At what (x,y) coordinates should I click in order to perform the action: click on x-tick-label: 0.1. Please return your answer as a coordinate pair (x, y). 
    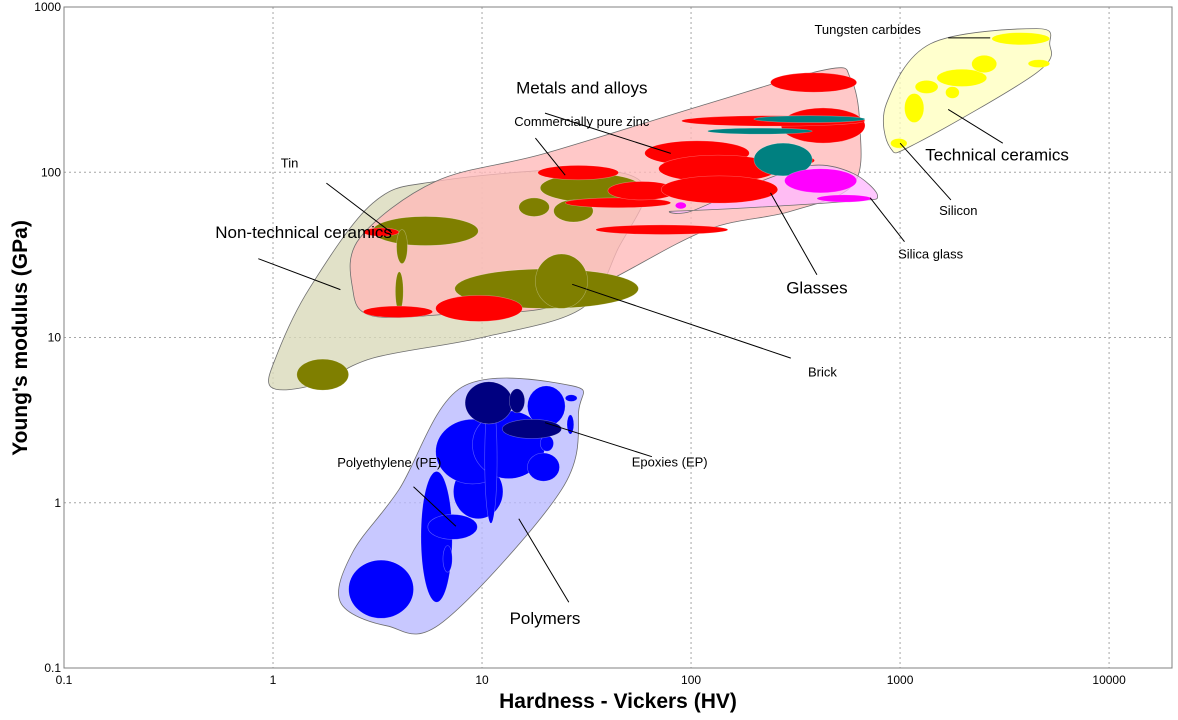
    Looking at the image, I should click on (64, 680).